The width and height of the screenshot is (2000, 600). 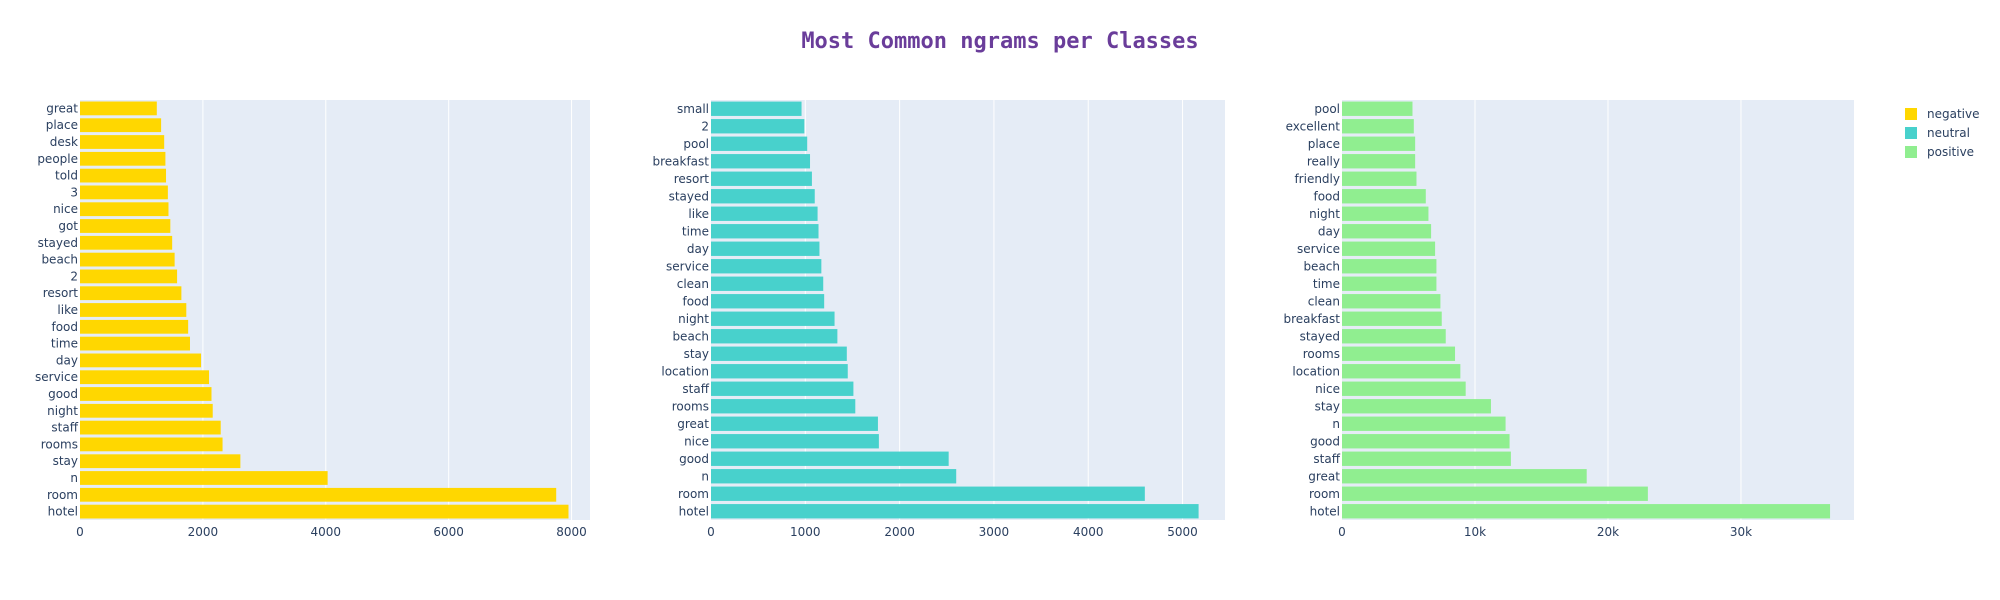 What do you see at coordinates (693, 319) in the screenshot?
I see `y-tick-label: night` at bounding box center [693, 319].